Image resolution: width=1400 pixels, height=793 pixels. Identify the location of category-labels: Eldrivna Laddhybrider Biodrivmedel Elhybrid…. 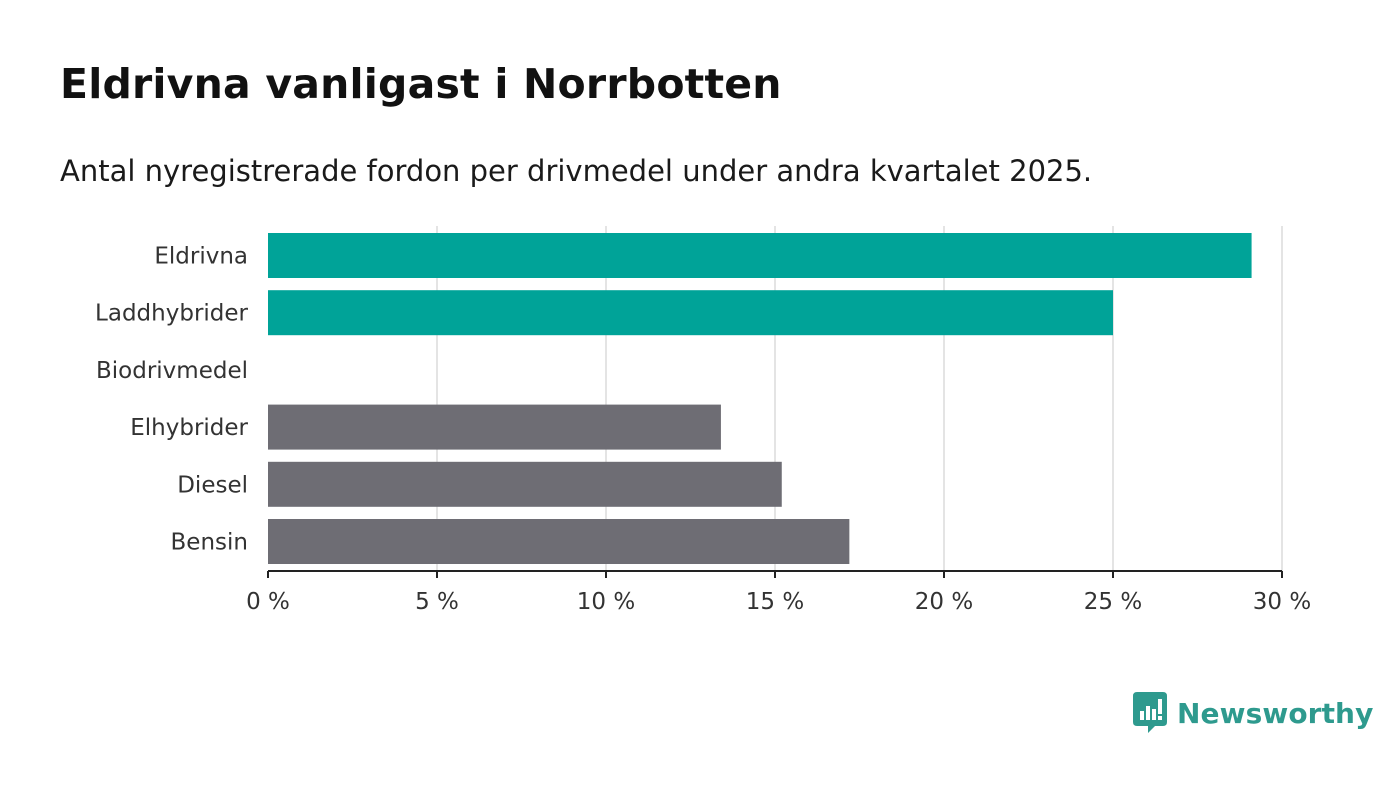
(171, 400).